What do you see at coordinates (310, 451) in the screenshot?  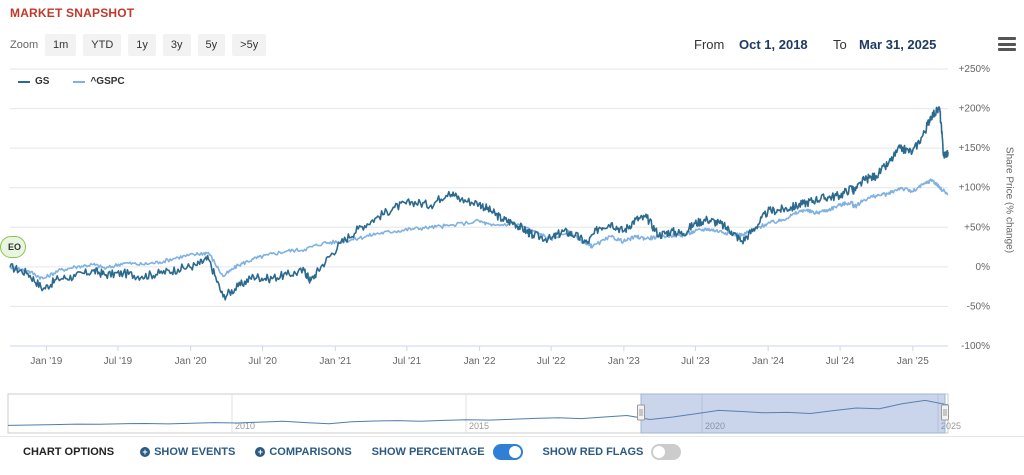 I see `comparisons-label: COMPARISONS` at bounding box center [310, 451].